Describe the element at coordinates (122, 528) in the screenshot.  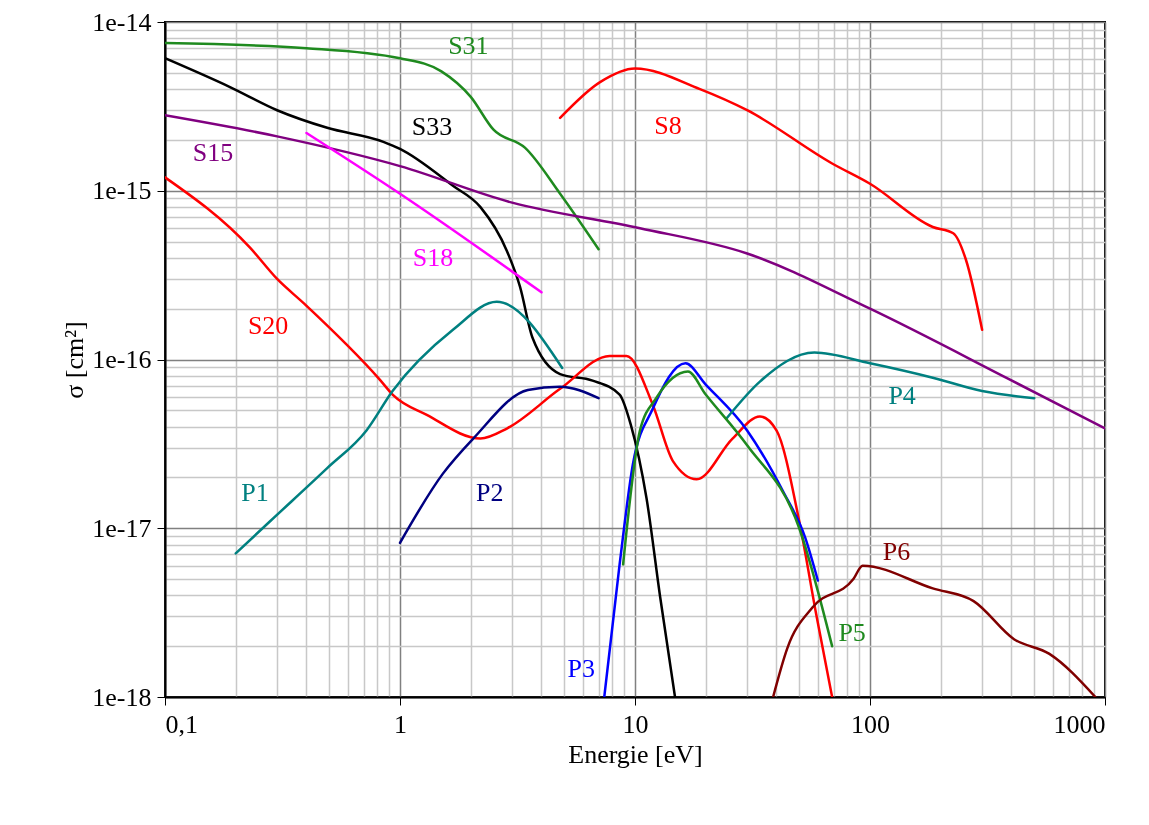
I see `y-tick-label: 1e-17` at that location.